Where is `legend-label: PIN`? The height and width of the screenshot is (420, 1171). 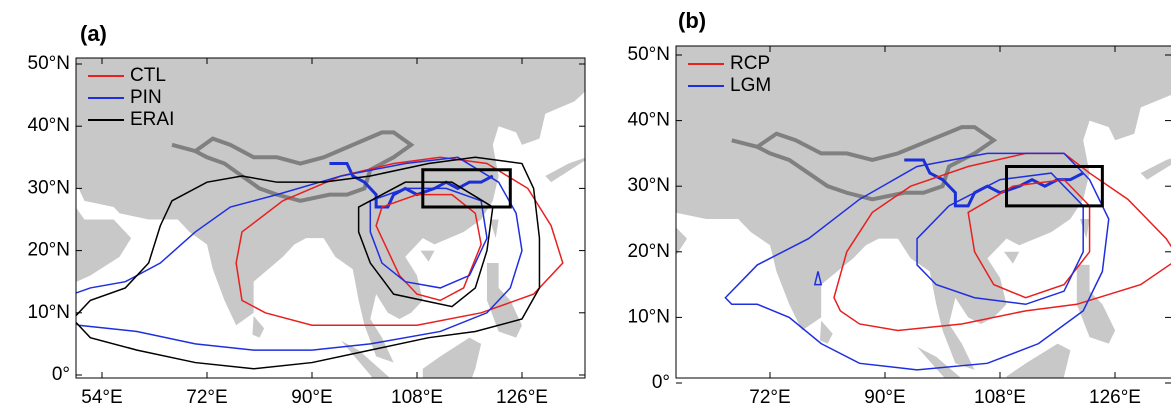
legend-label: PIN is located at coordinates (146, 97).